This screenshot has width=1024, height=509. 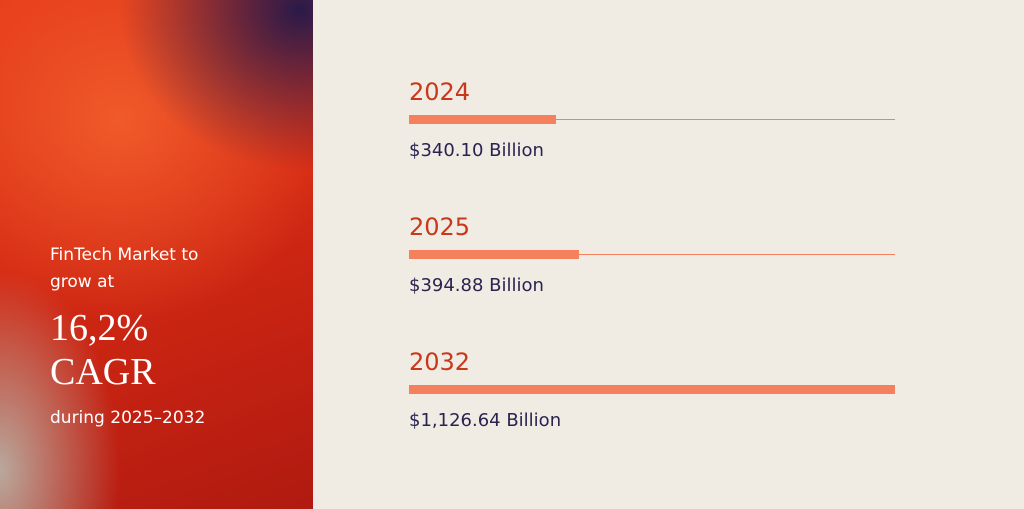 What do you see at coordinates (476, 150) in the screenshot?
I see `value-label: $340.10 Billion` at bounding box center [476, 150].